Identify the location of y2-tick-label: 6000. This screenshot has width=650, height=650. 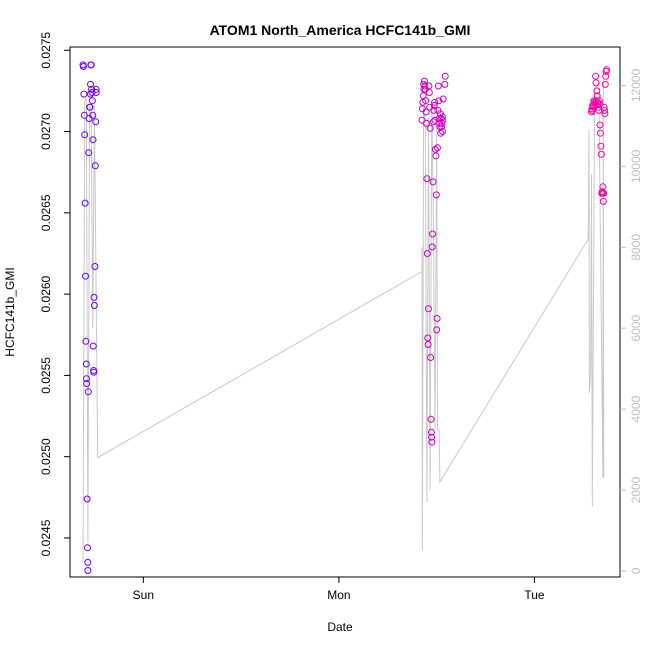
(636, 328).